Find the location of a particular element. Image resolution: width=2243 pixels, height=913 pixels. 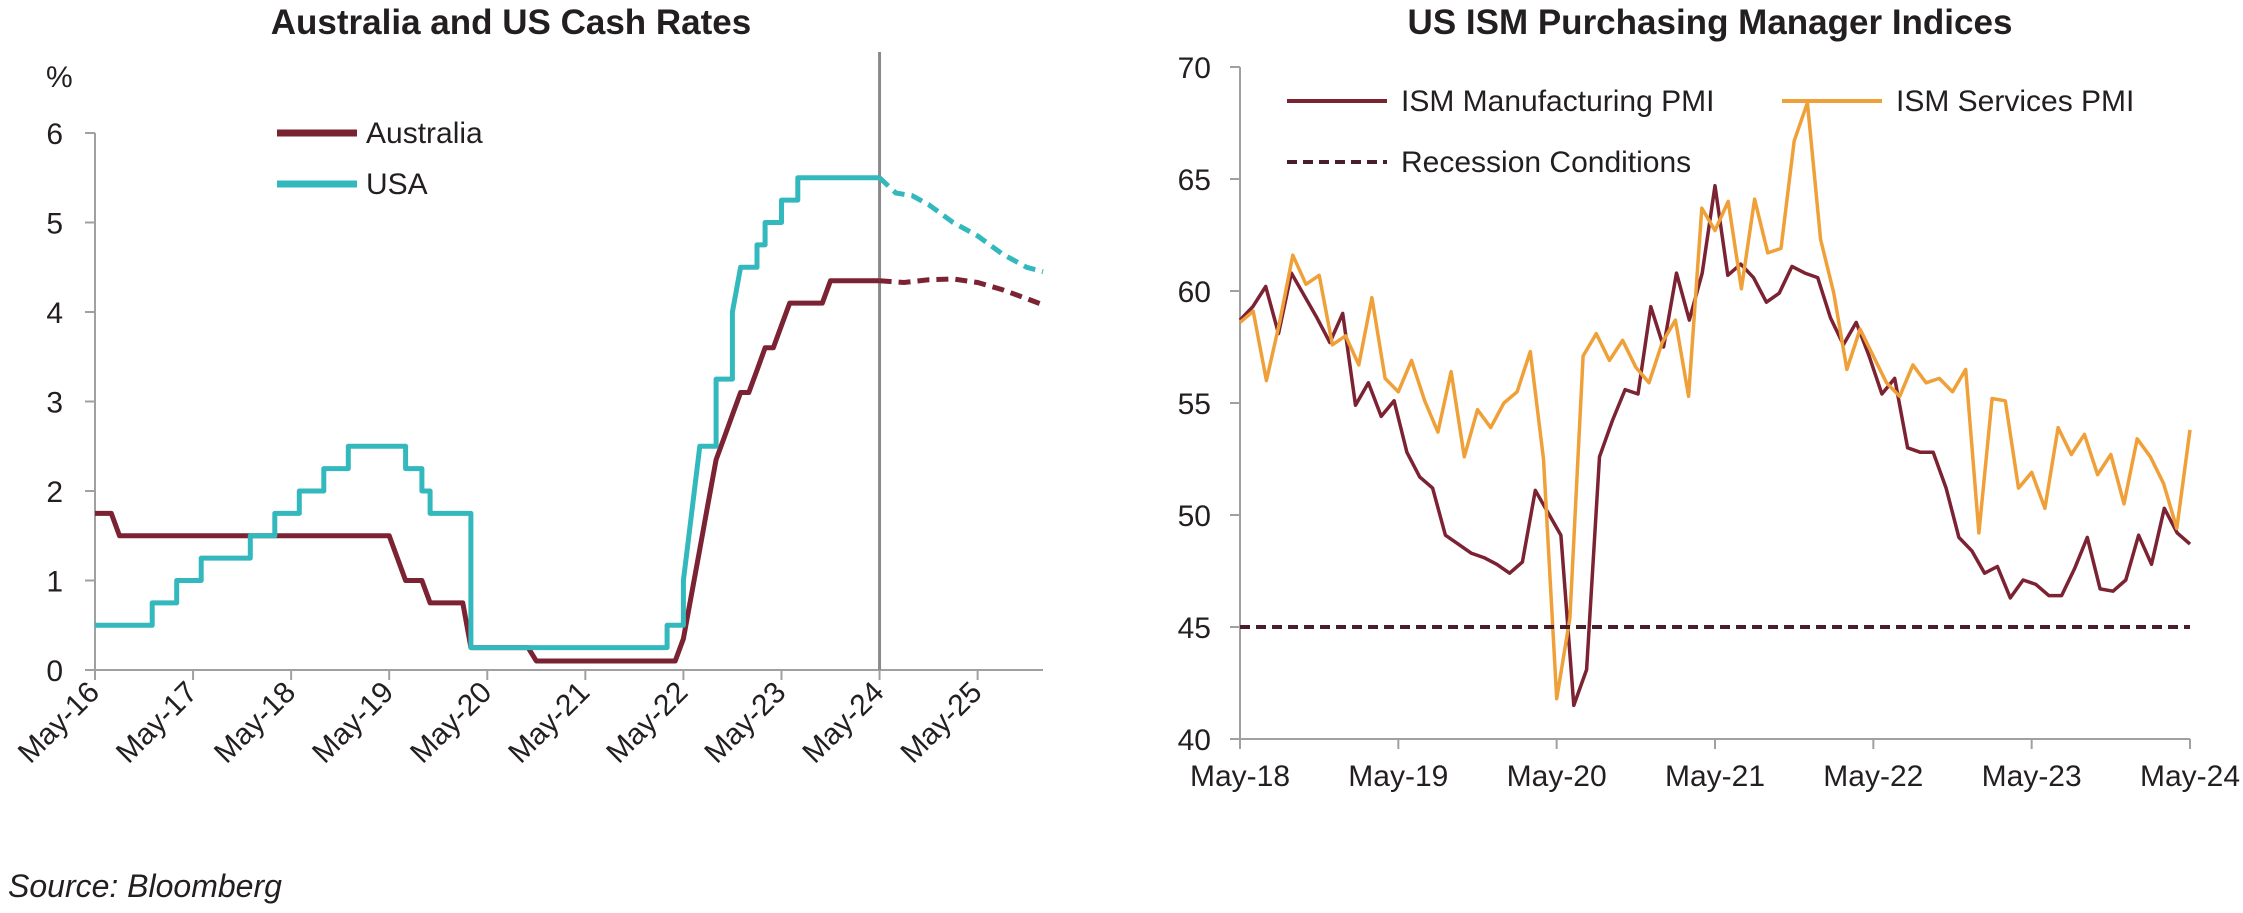

legend-label-usa: USA is located at coordinates (397, 184).